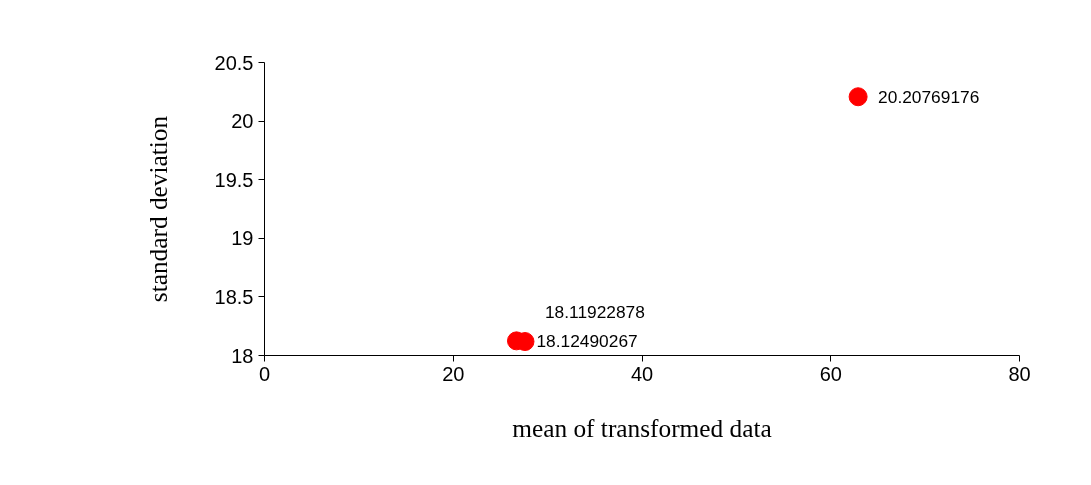 This screenshot has height=485, width=1091. What do you see at coordinates (858, 97) in the screenshot?
I see `point` at bounding box center [858, 97].